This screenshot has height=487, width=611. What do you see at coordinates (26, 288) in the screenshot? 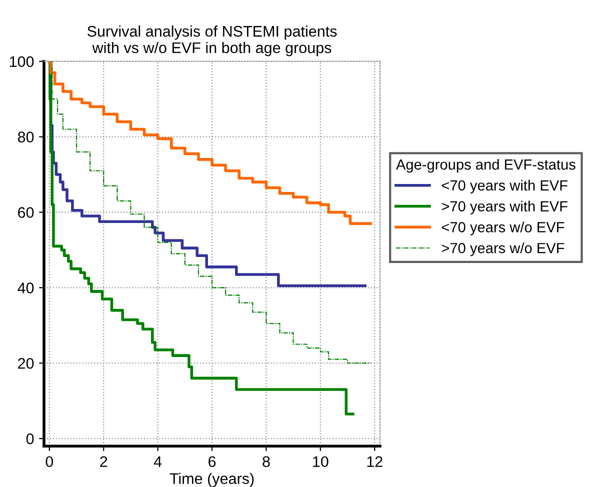
I see `y-tick-label: 40` at bounding box center [26, 288].